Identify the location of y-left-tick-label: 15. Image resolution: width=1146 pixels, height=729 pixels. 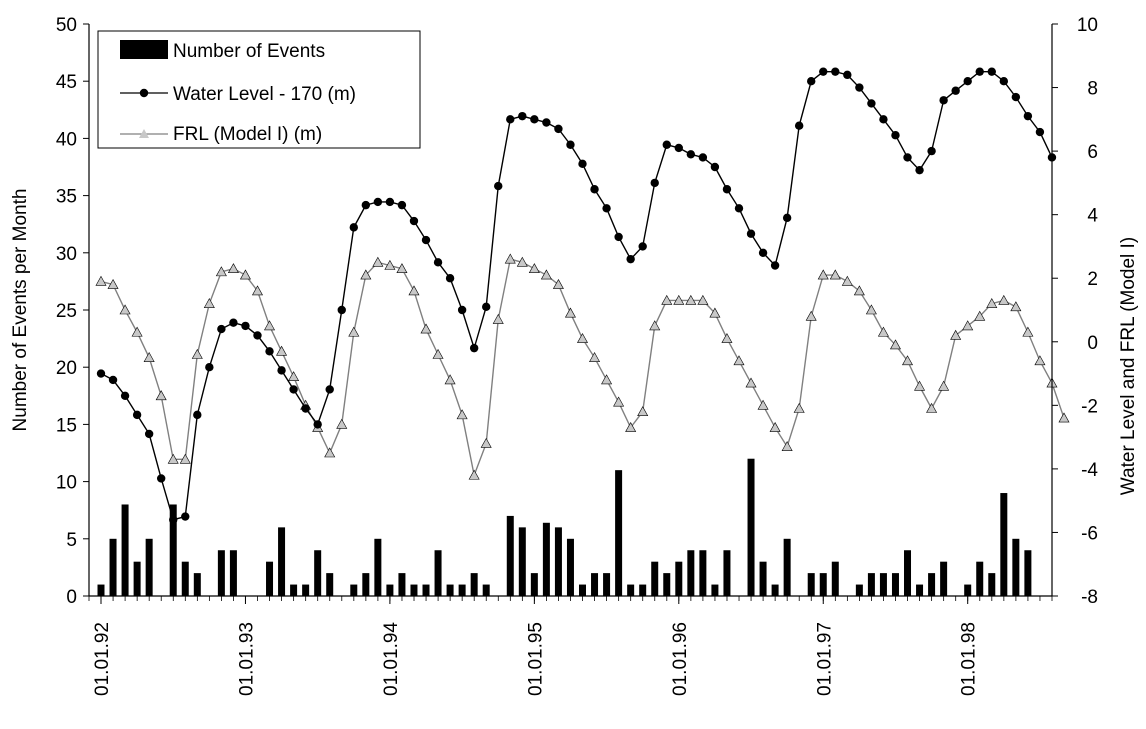
(66, 425).